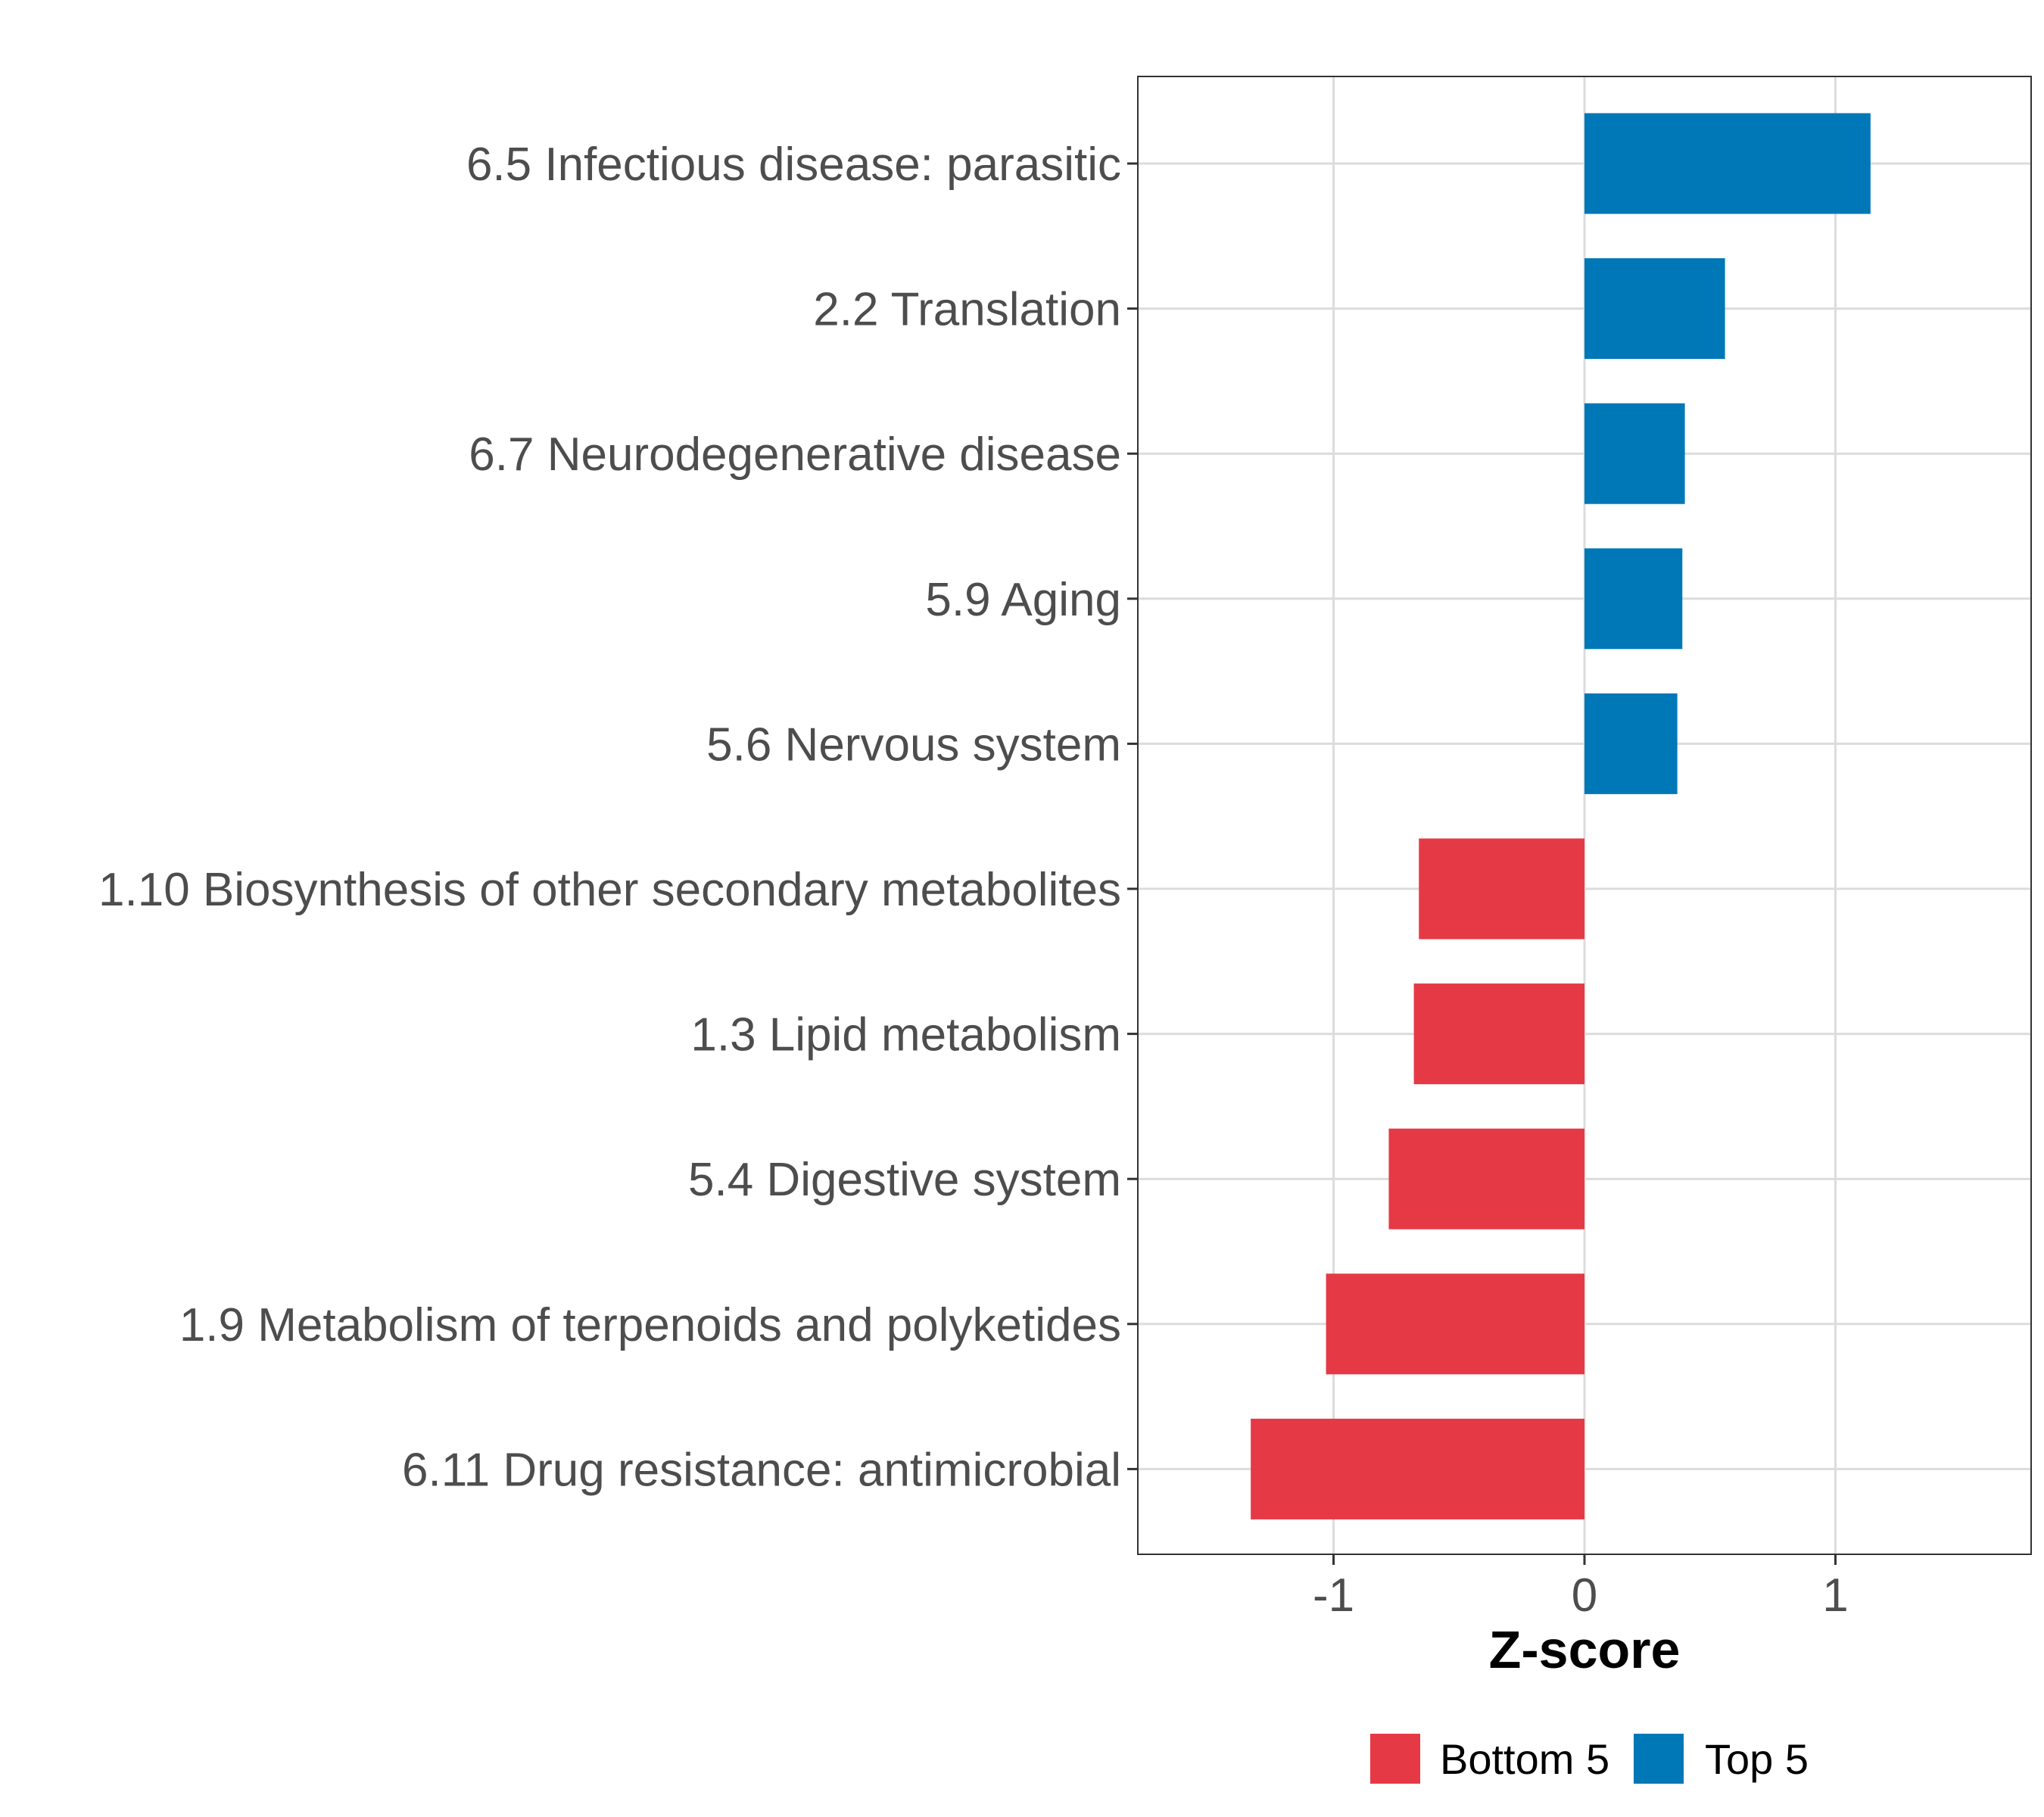  What do you see at coordinates (1524, 1759) in the screenshot?
I see `legend-label-bottom-5: Bottom 5` at bounding box center [1524, 1759].